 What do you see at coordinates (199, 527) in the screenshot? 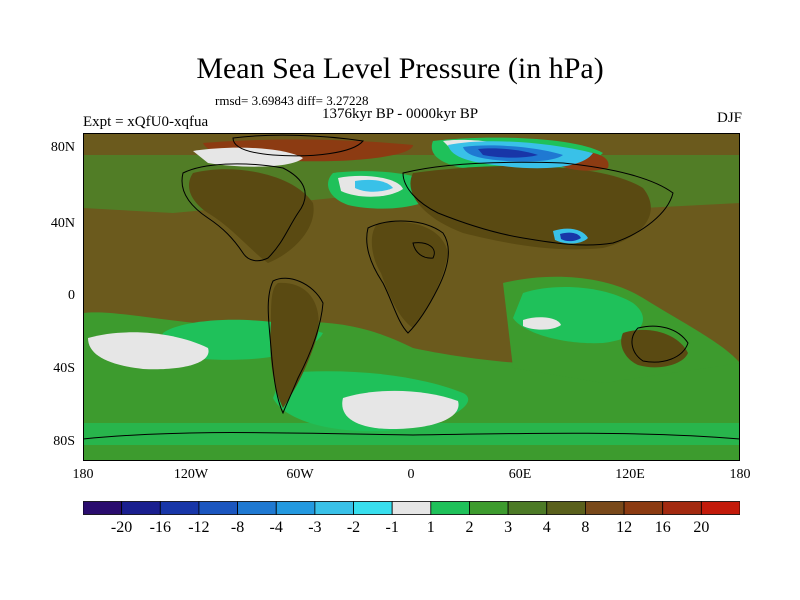
I see `colorbar-label: -12` at bounding box center [199, 527].